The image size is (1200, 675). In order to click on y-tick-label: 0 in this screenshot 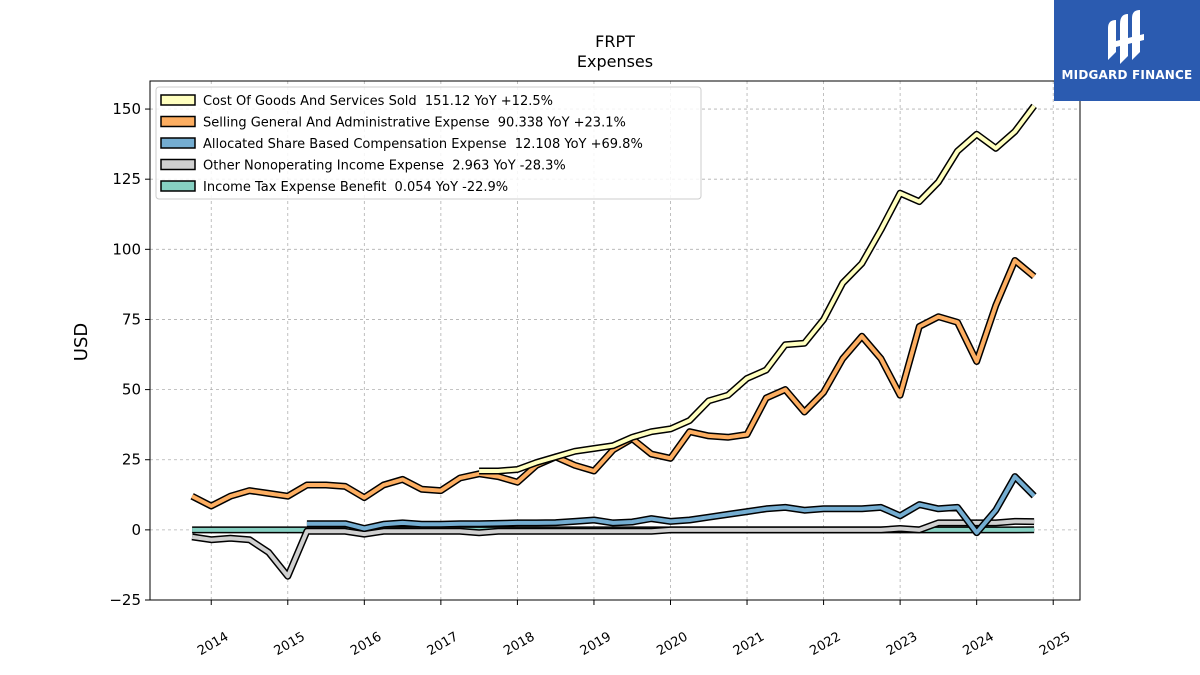, I will do `click(136, 530)`.